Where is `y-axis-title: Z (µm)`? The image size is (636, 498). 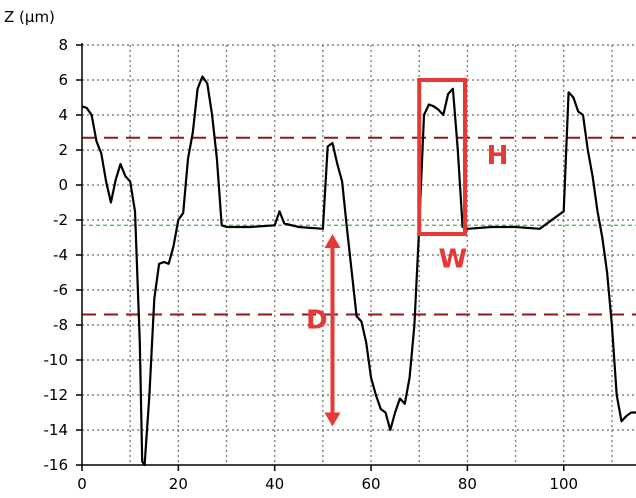
y-axis-title: Z (µm) is located at coordinates (29, 17).